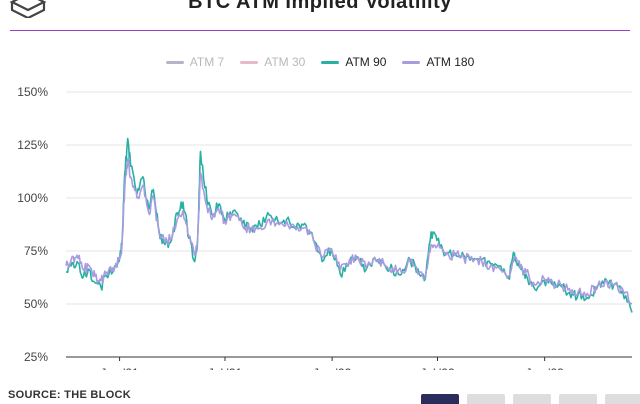  I want to click on y-tick-label: 150%, so click(32, 92).